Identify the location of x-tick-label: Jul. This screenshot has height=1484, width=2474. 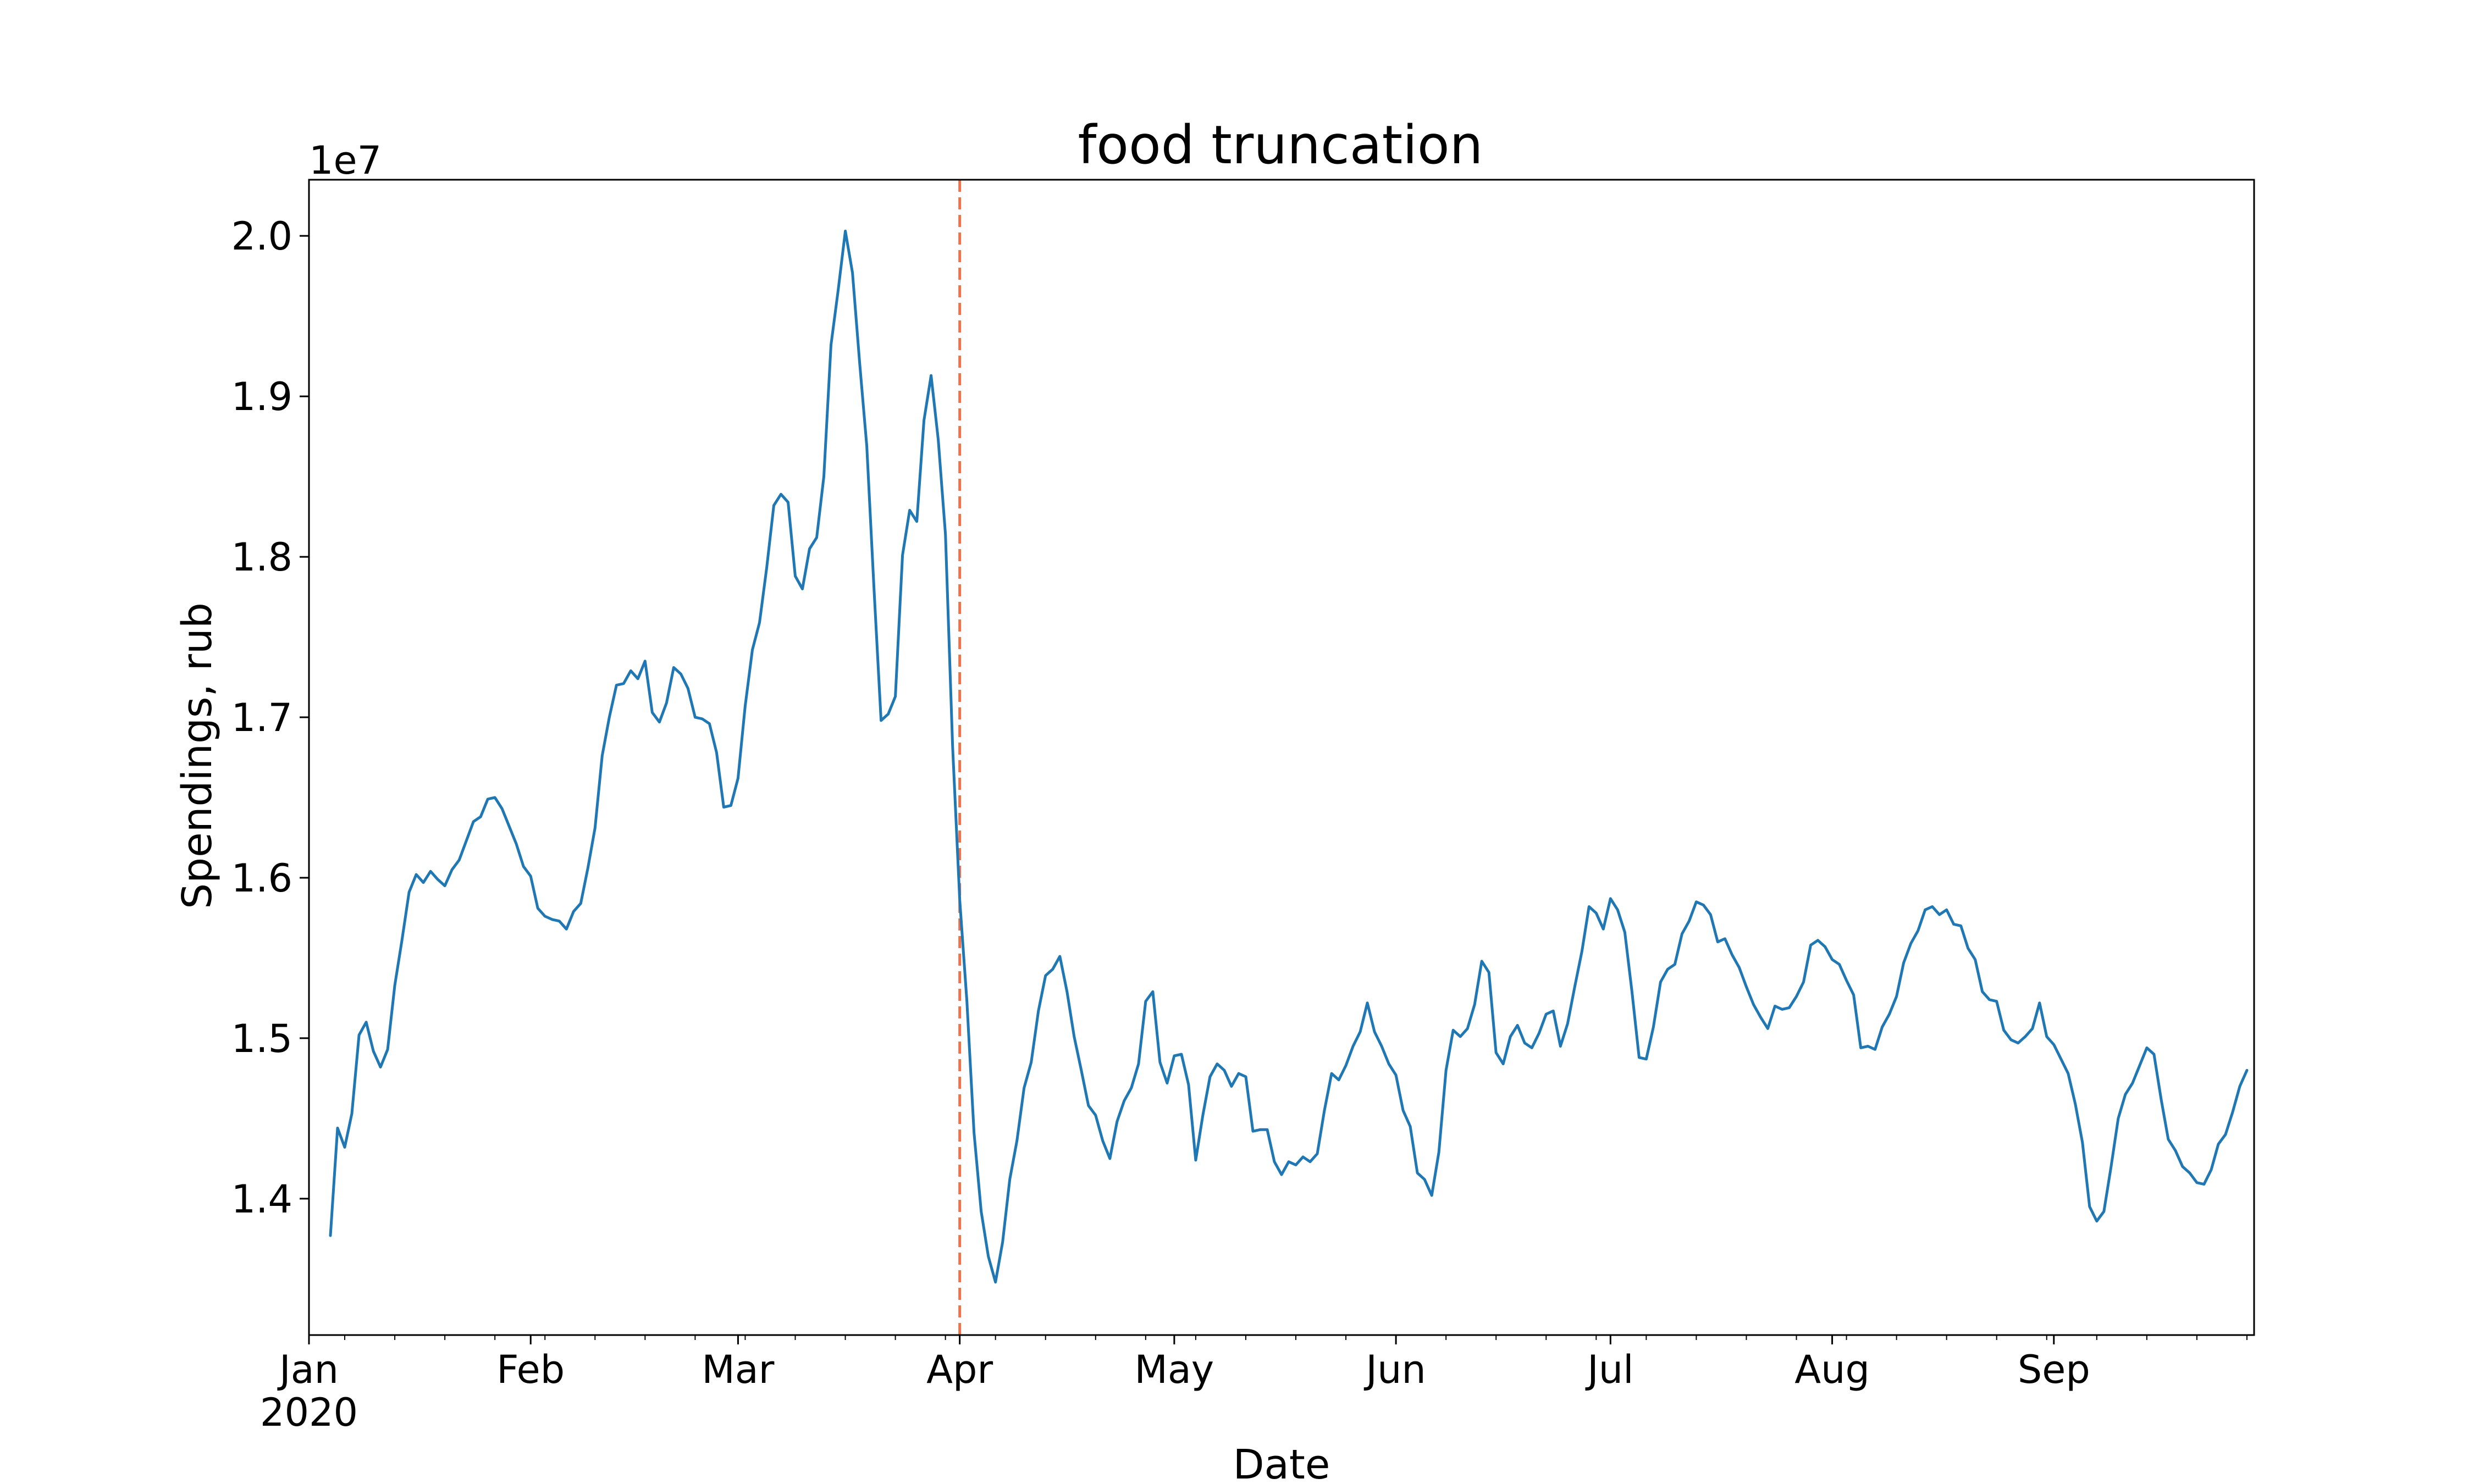
(1609, 1369).